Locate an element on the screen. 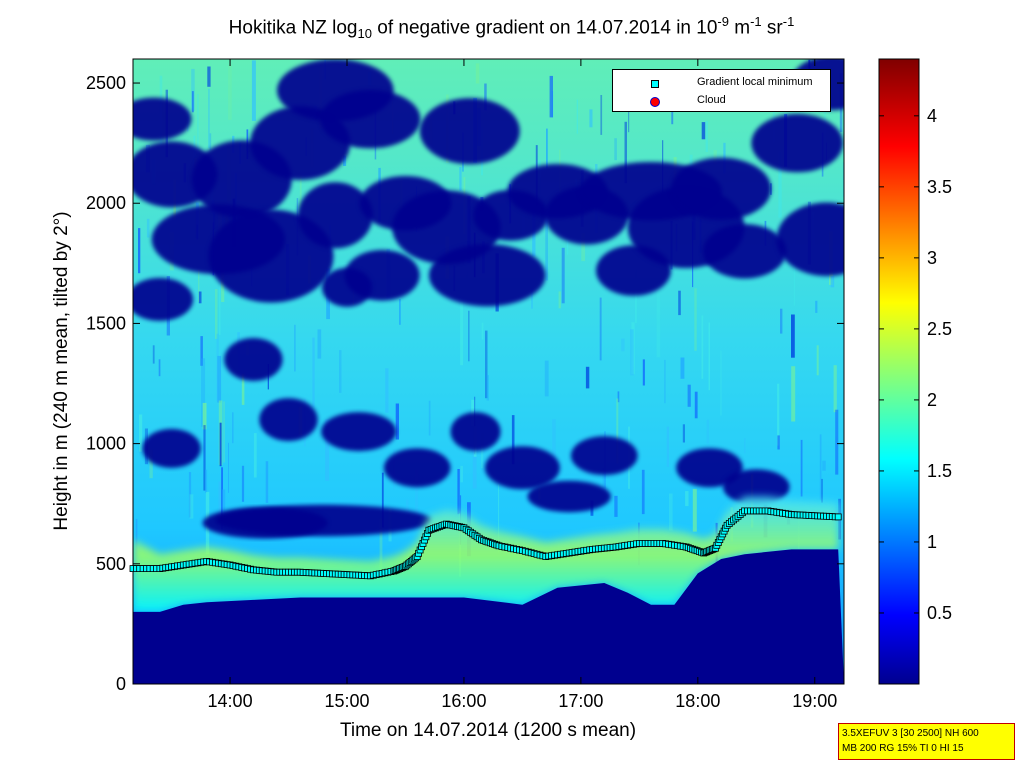 This screenshot has width=1023, height=767. infobox-line-2: MB 200 RG 15% TI 0 HI 15 is located at coordinates (903, 748).